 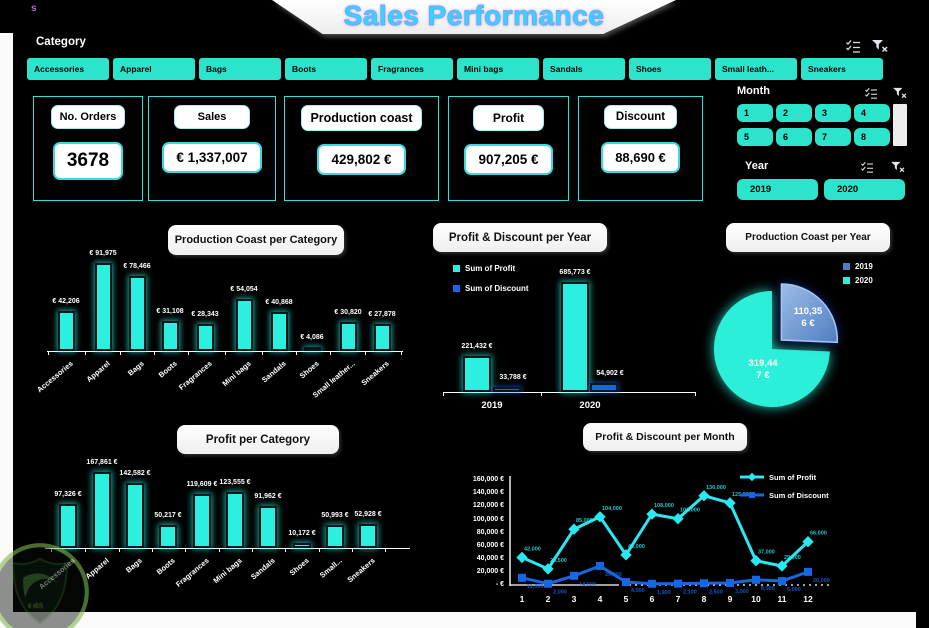 I want to click on legend-item: Sum of Discount, so click(x=784, y=495).